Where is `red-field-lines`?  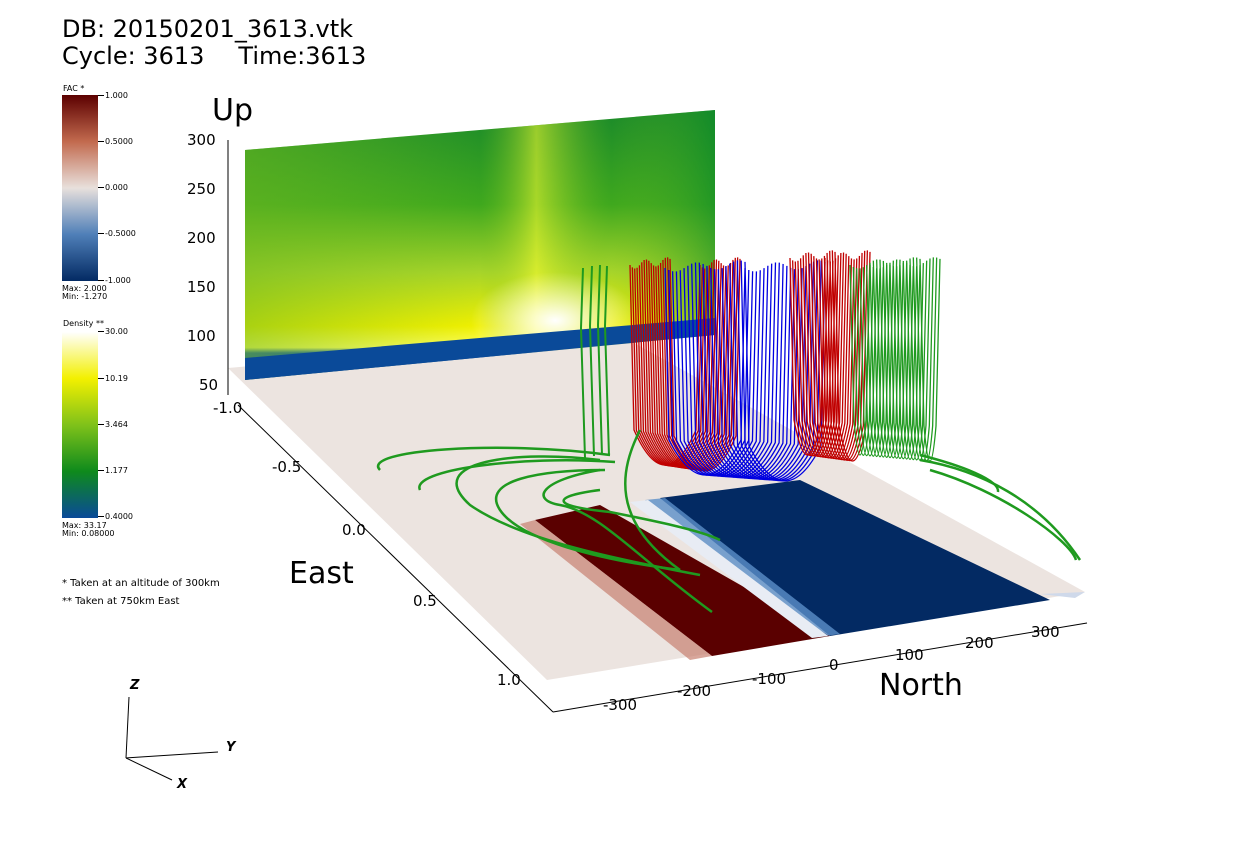
red-field-lines is located at coordinates (830, 356).